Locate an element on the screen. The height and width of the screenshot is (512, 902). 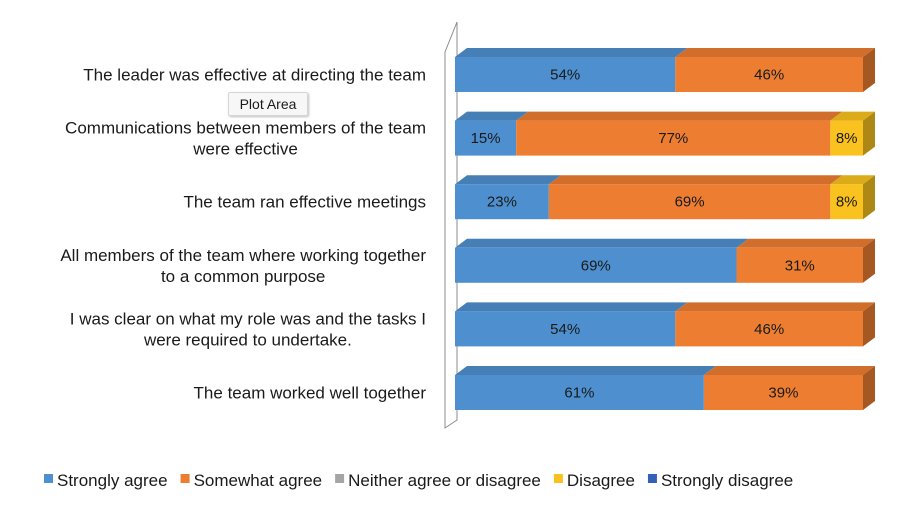
category-label: were required to undertake. is located at coordinates (247, 339).